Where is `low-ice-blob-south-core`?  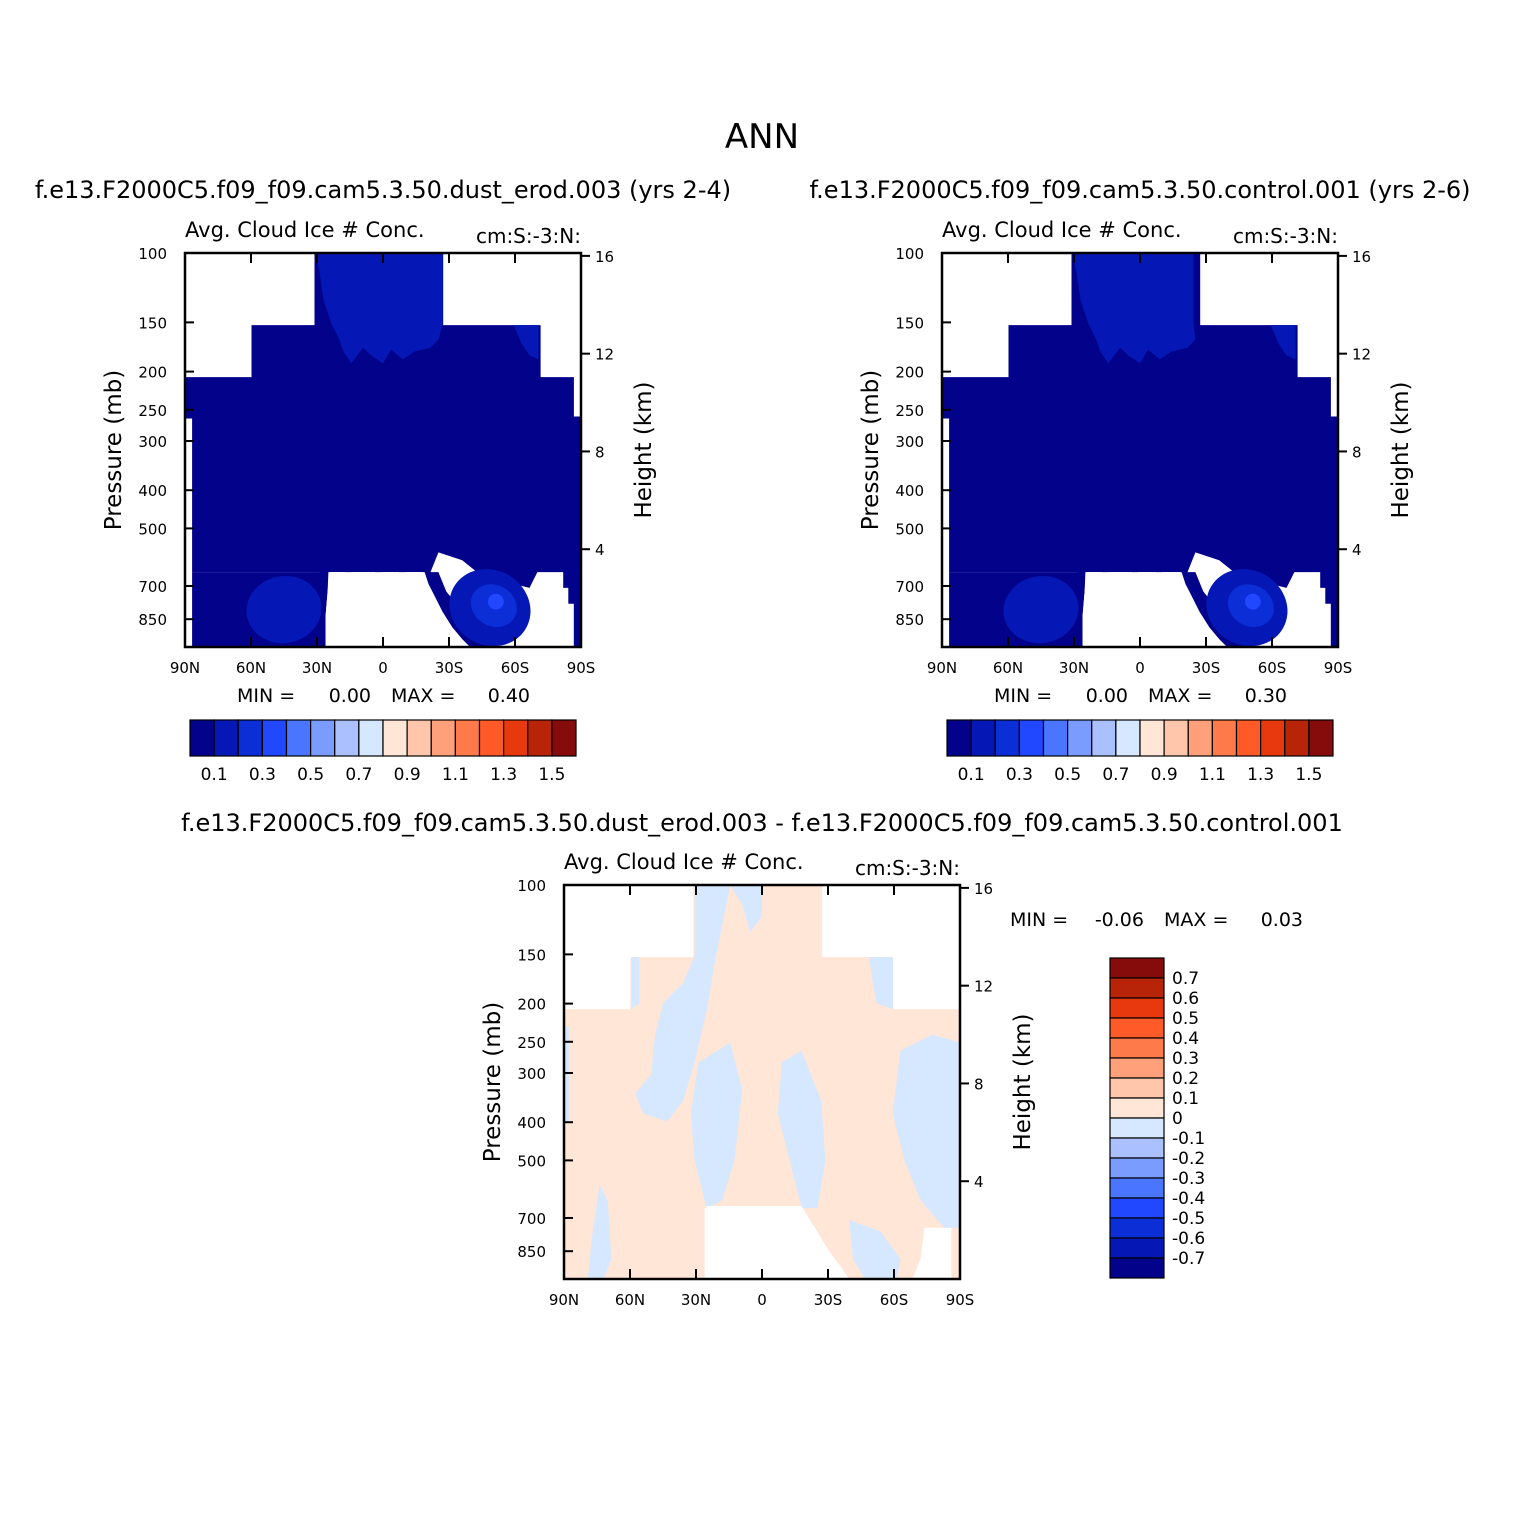 low-ice-blob-south-core is located at coordinates (495, 601).